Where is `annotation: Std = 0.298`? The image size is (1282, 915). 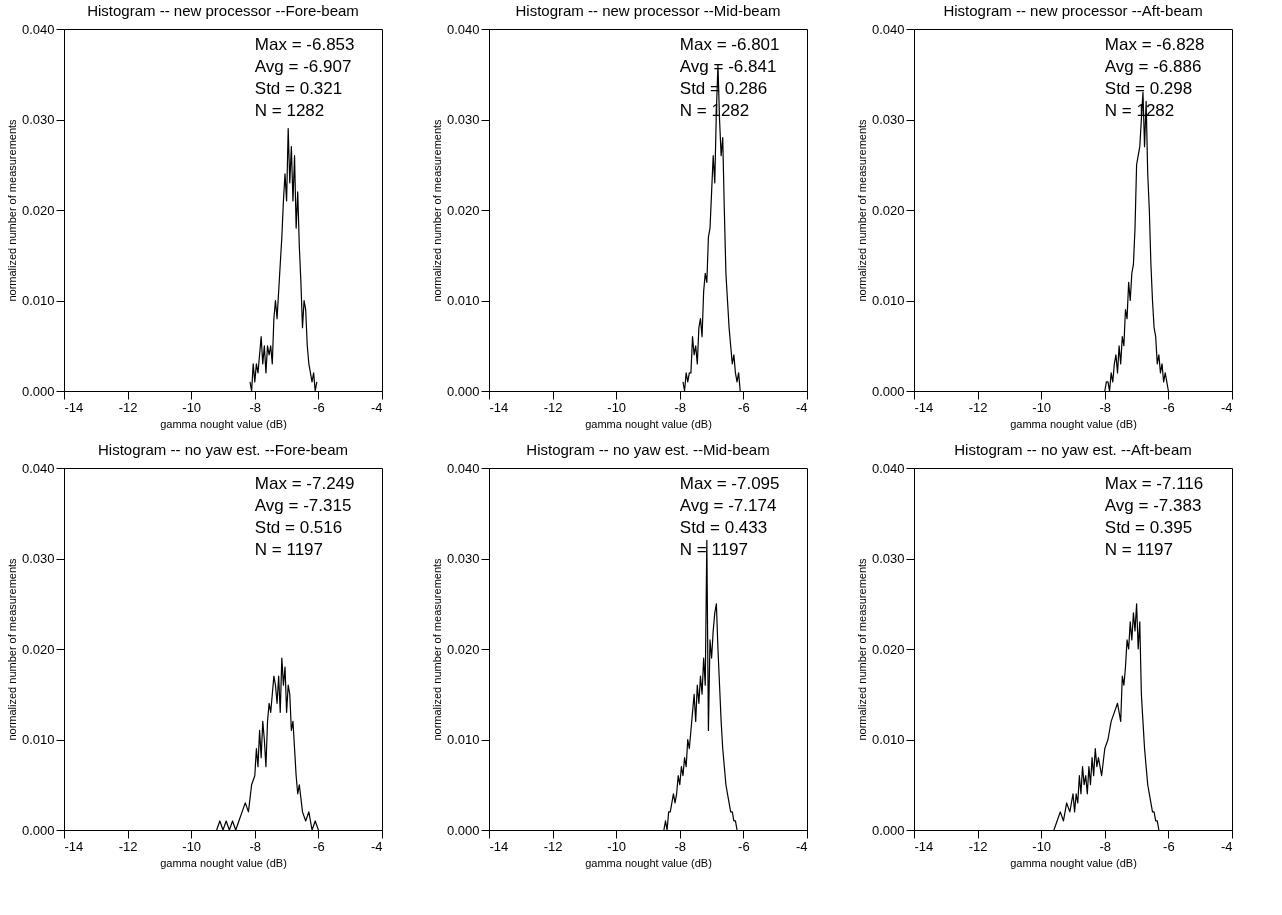
annotation: Std = 0.298 is located at coordinates (1148, 88).